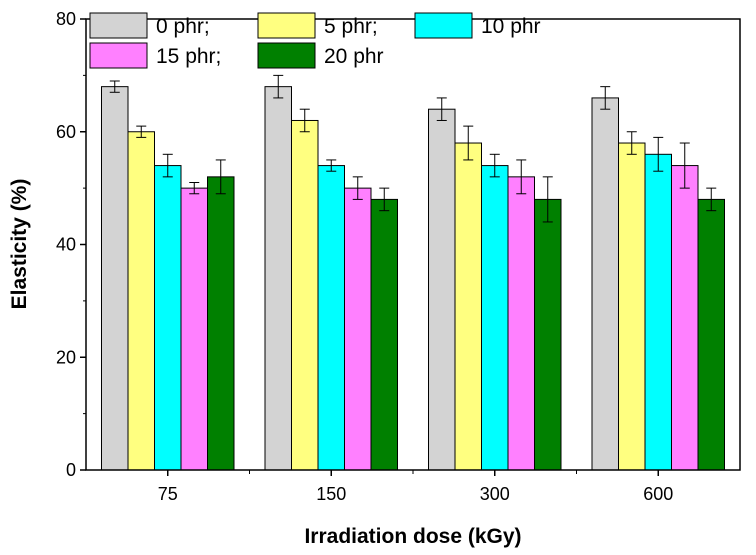 This screenshot has width=756, height=555. I want to click on y-tick-label: 80, so click(66, 19).